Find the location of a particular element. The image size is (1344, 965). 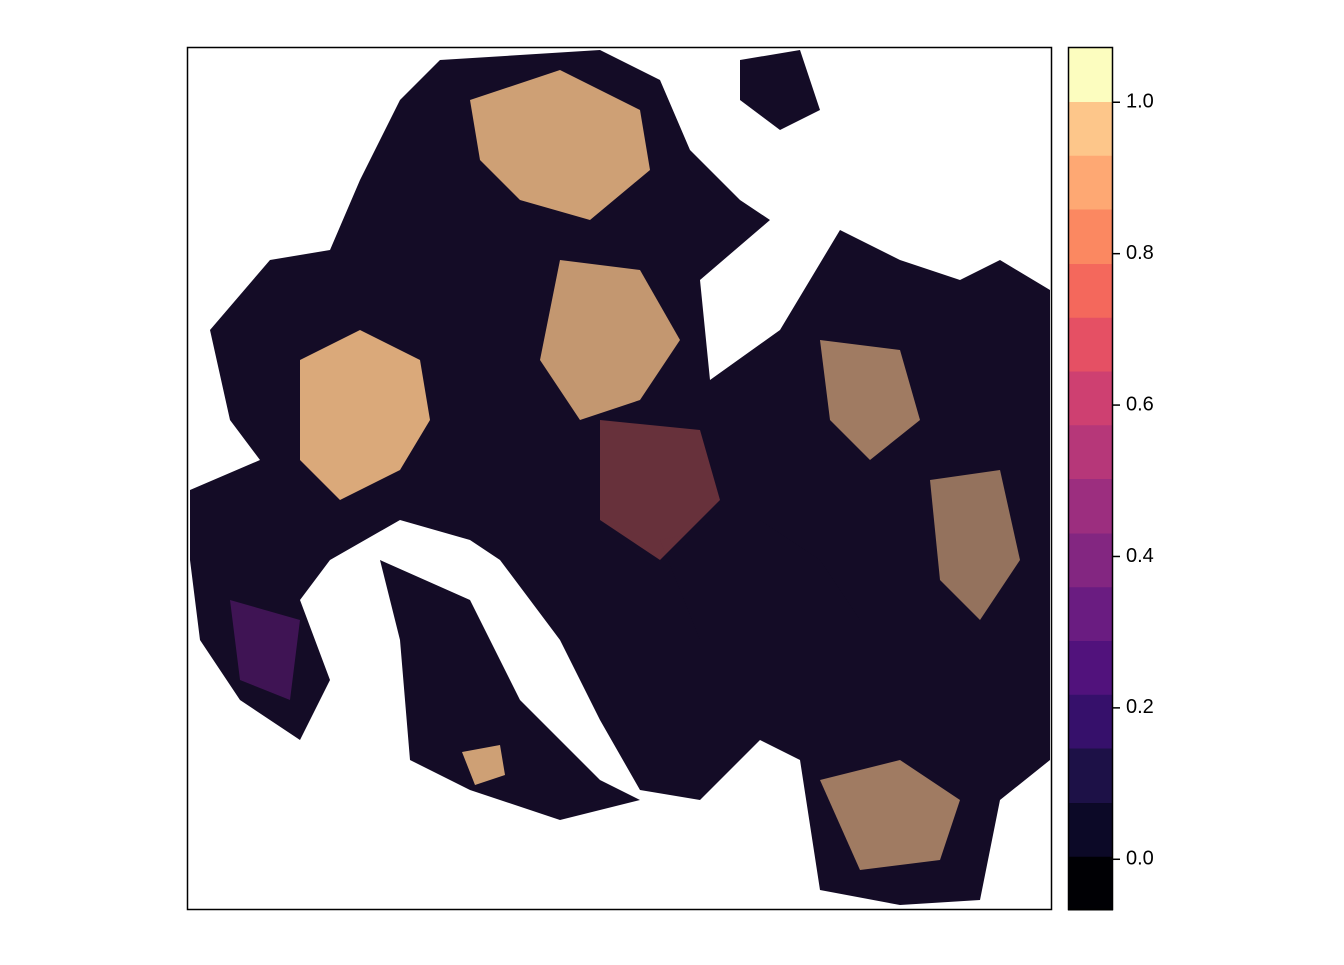

colorbar-tick-label: 0.8 is located at coordinates (1140, 253).